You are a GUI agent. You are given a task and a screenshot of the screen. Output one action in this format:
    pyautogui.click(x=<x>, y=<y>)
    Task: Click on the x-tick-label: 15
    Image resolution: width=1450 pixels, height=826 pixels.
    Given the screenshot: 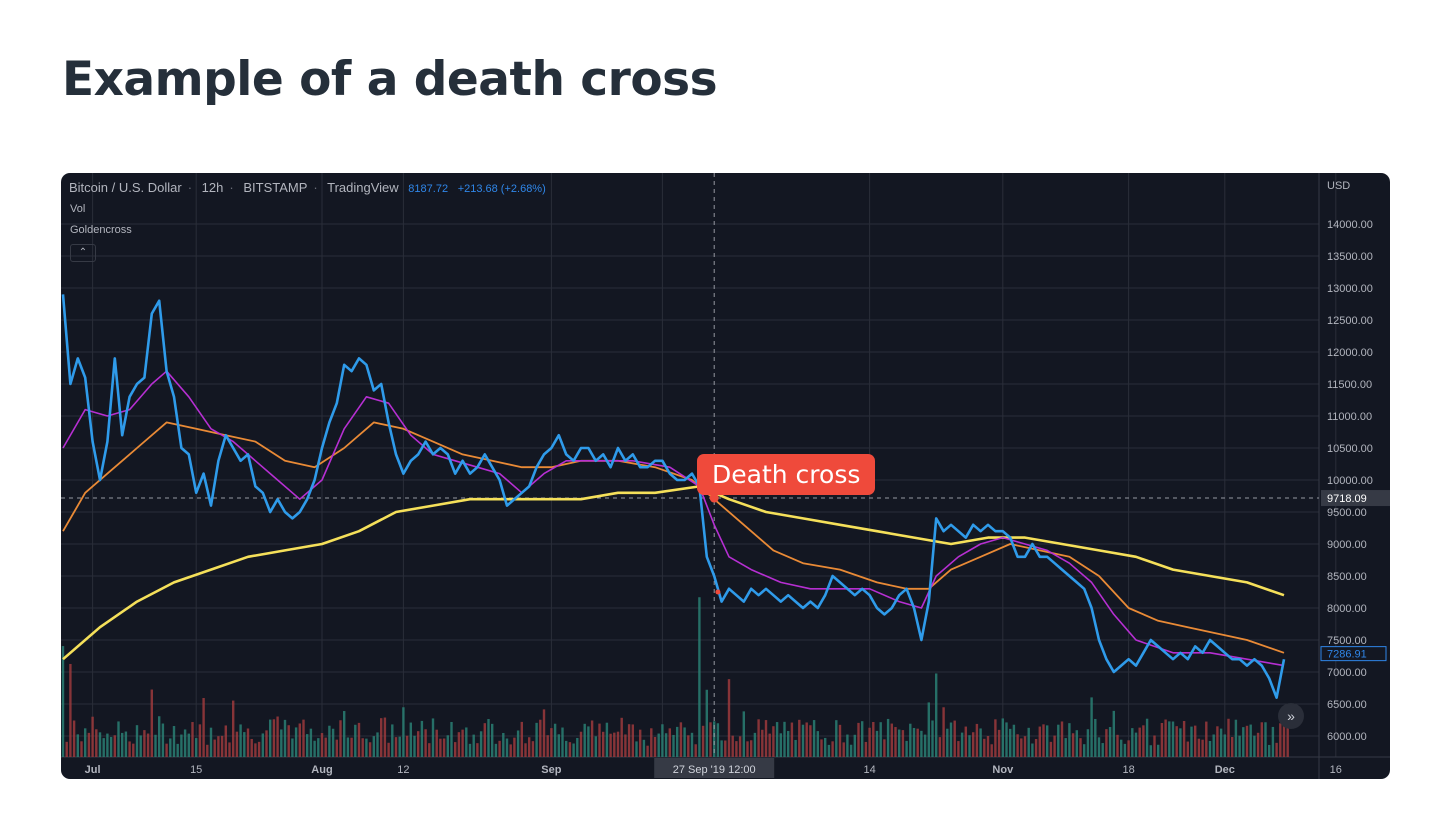 What is the action you would take?
    pyautogui.click(x=196, y=770)
    